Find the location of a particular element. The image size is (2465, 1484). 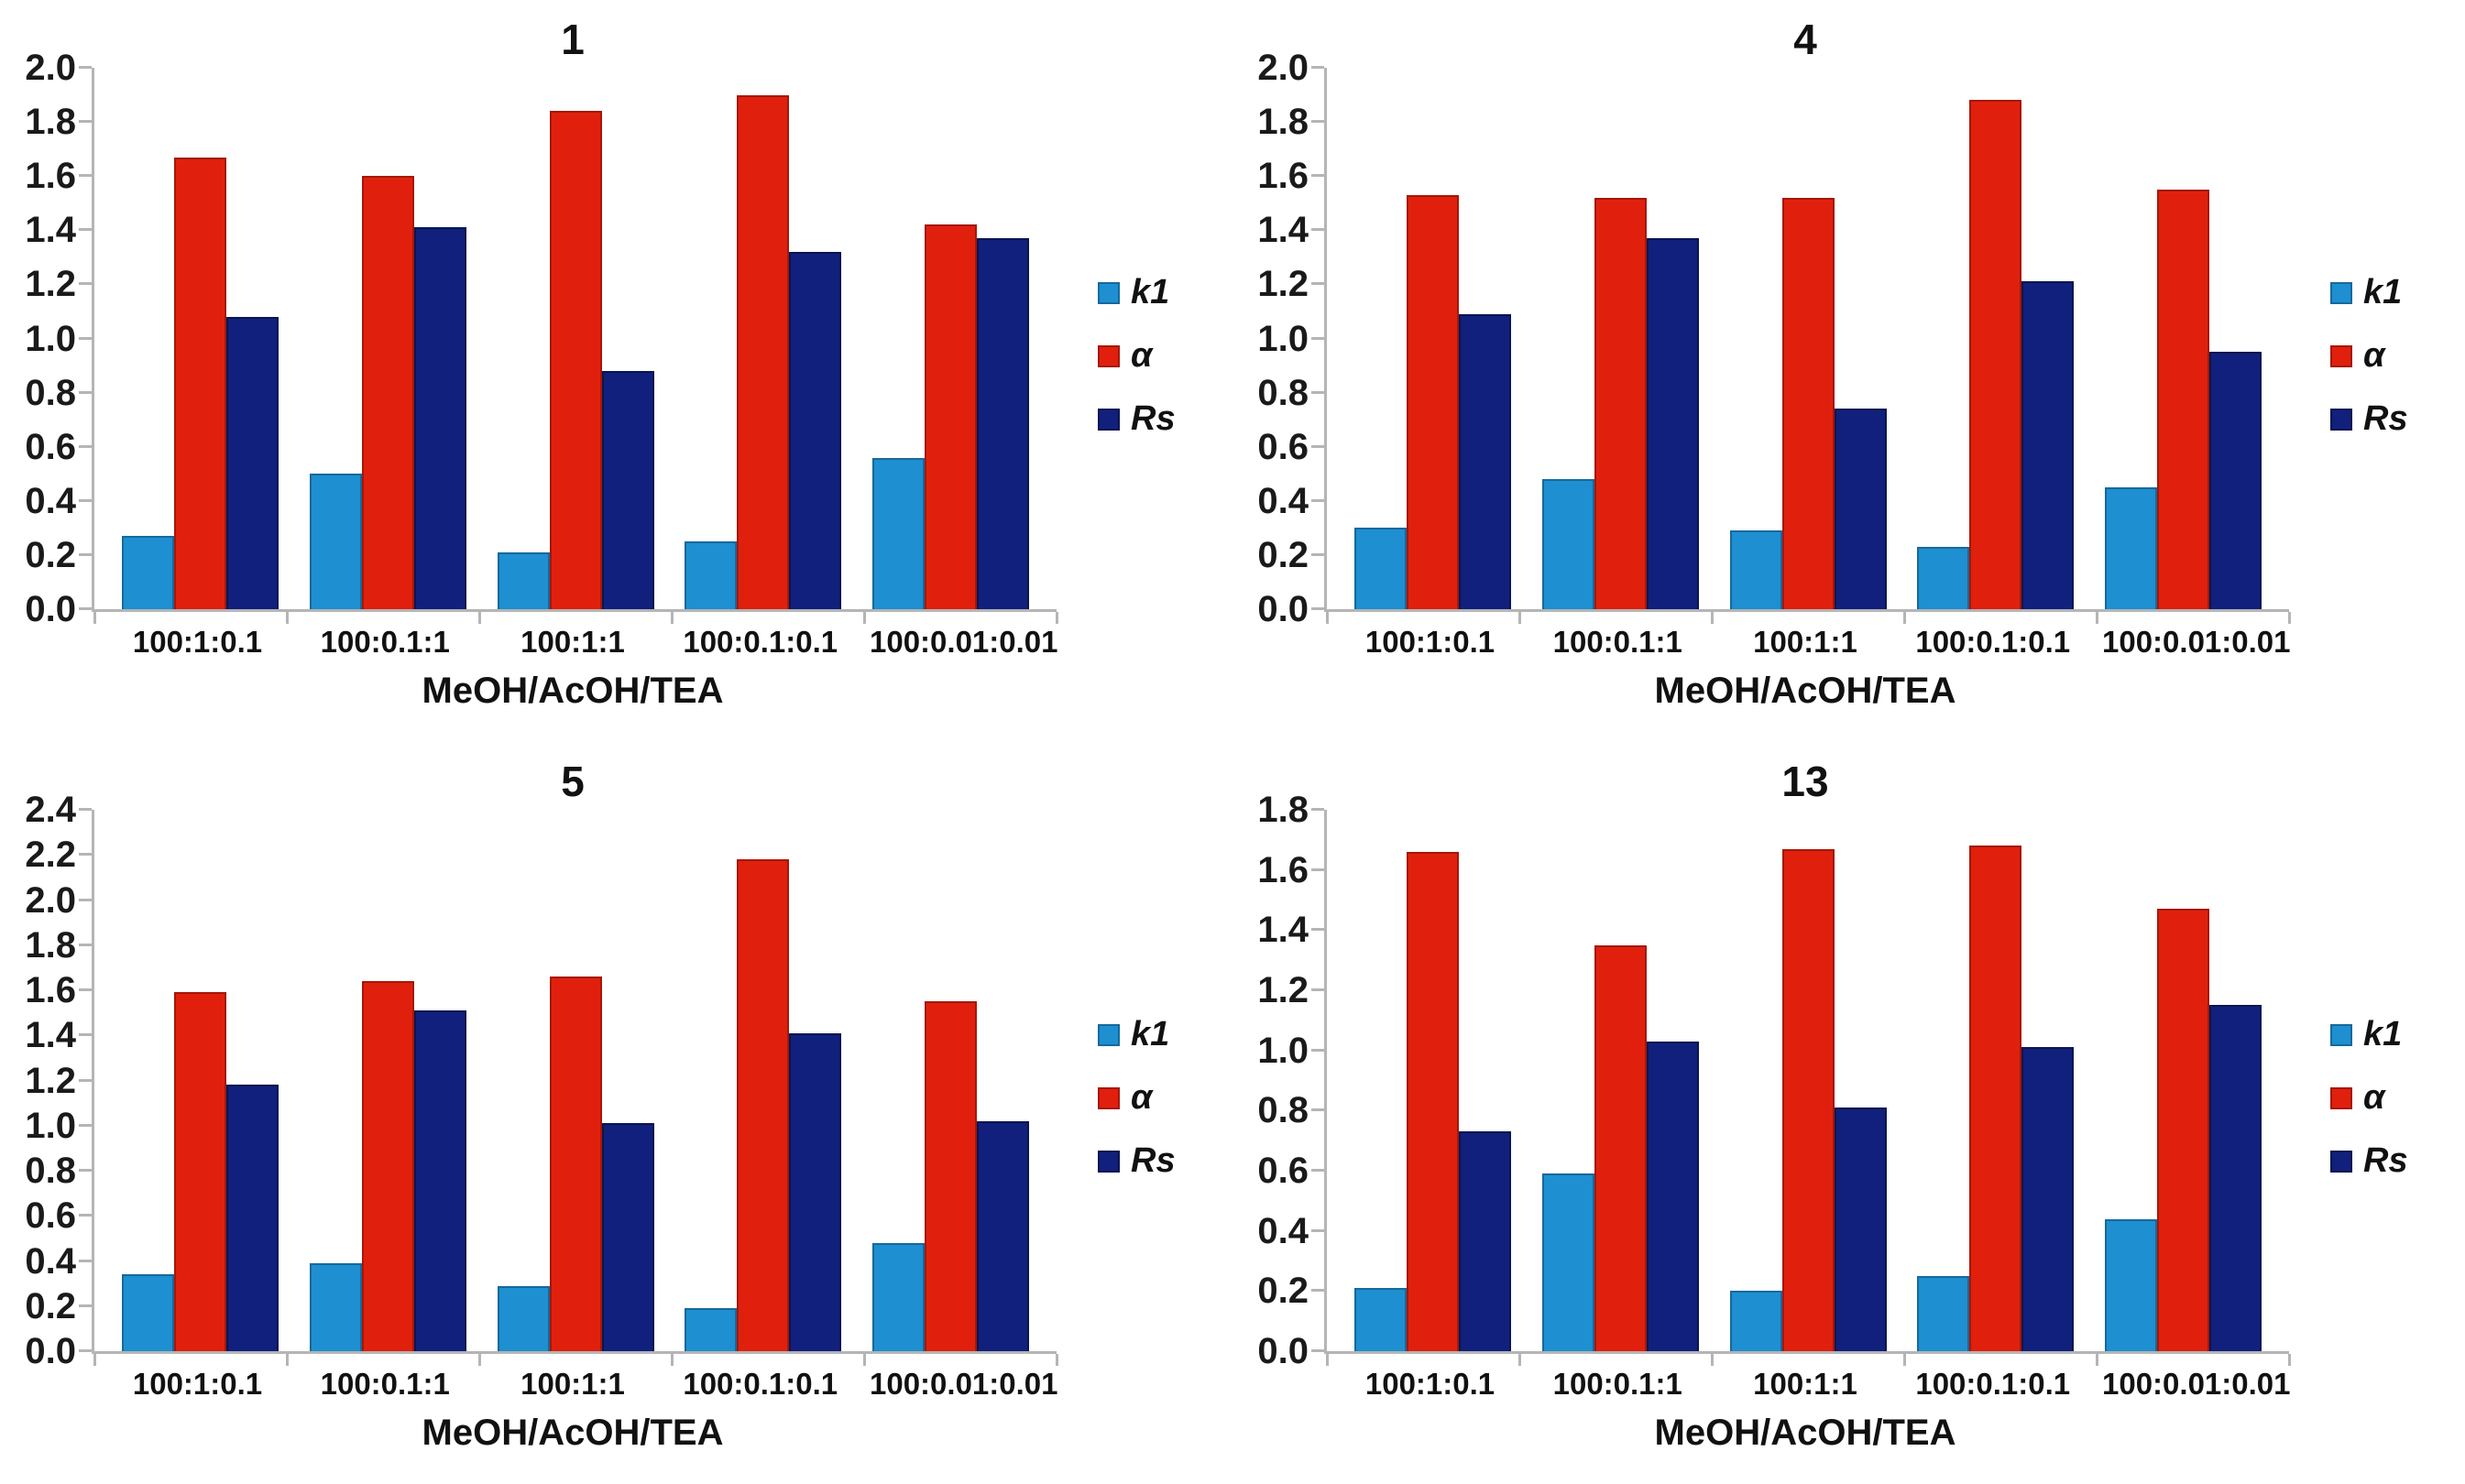

legend-item-alpha: α is located at coordinates (2369, 1098).